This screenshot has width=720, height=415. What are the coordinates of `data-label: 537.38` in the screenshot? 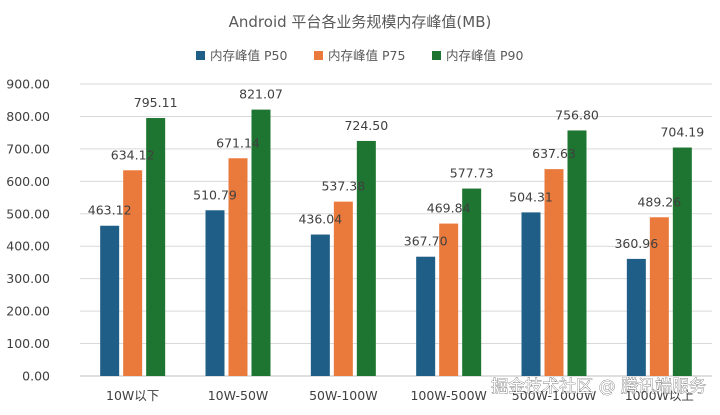 It's located at (343, 186).